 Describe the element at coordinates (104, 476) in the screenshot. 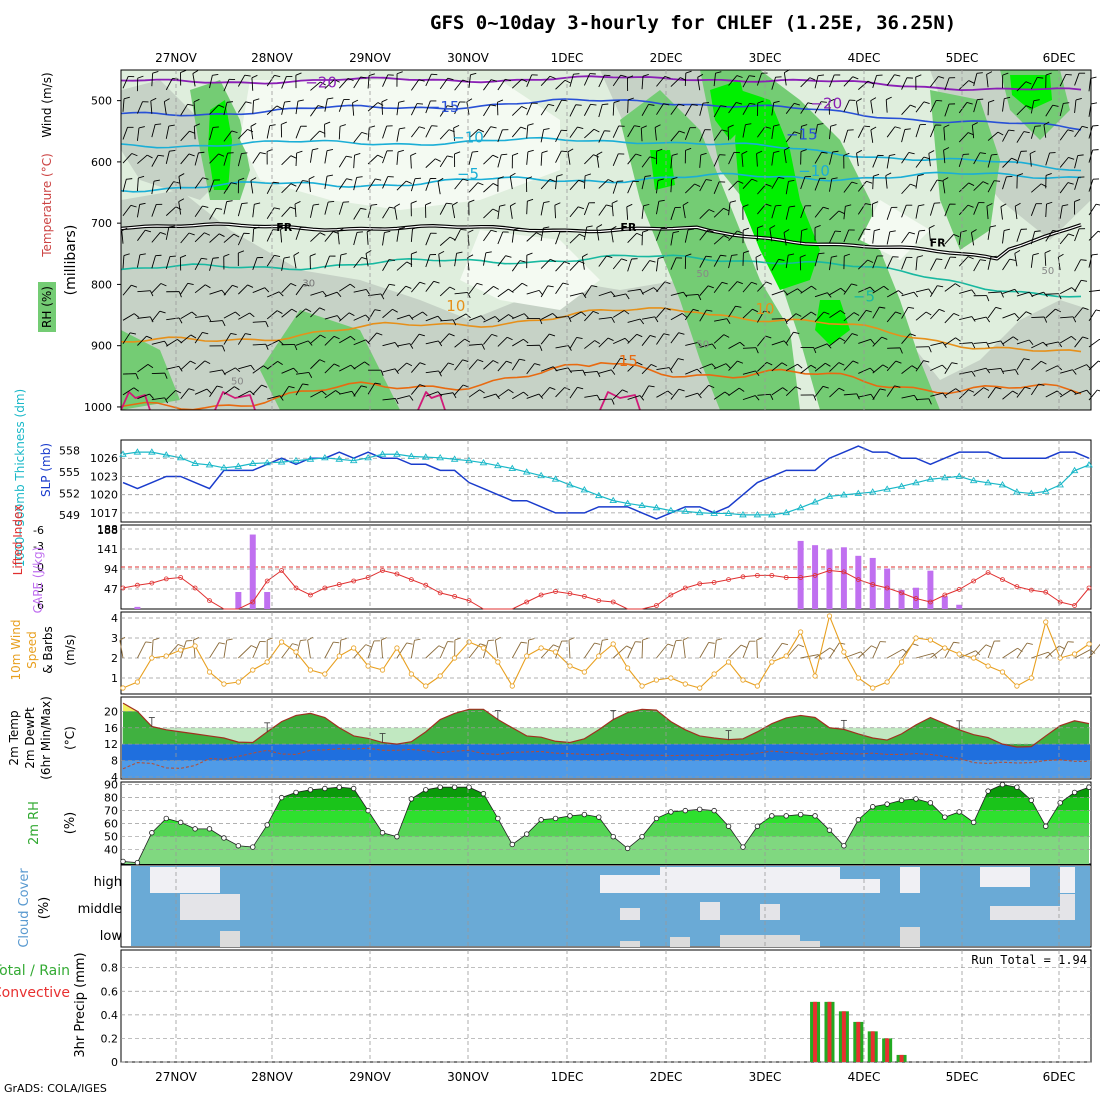

I see `slp-tick-label: 1023` at that location.